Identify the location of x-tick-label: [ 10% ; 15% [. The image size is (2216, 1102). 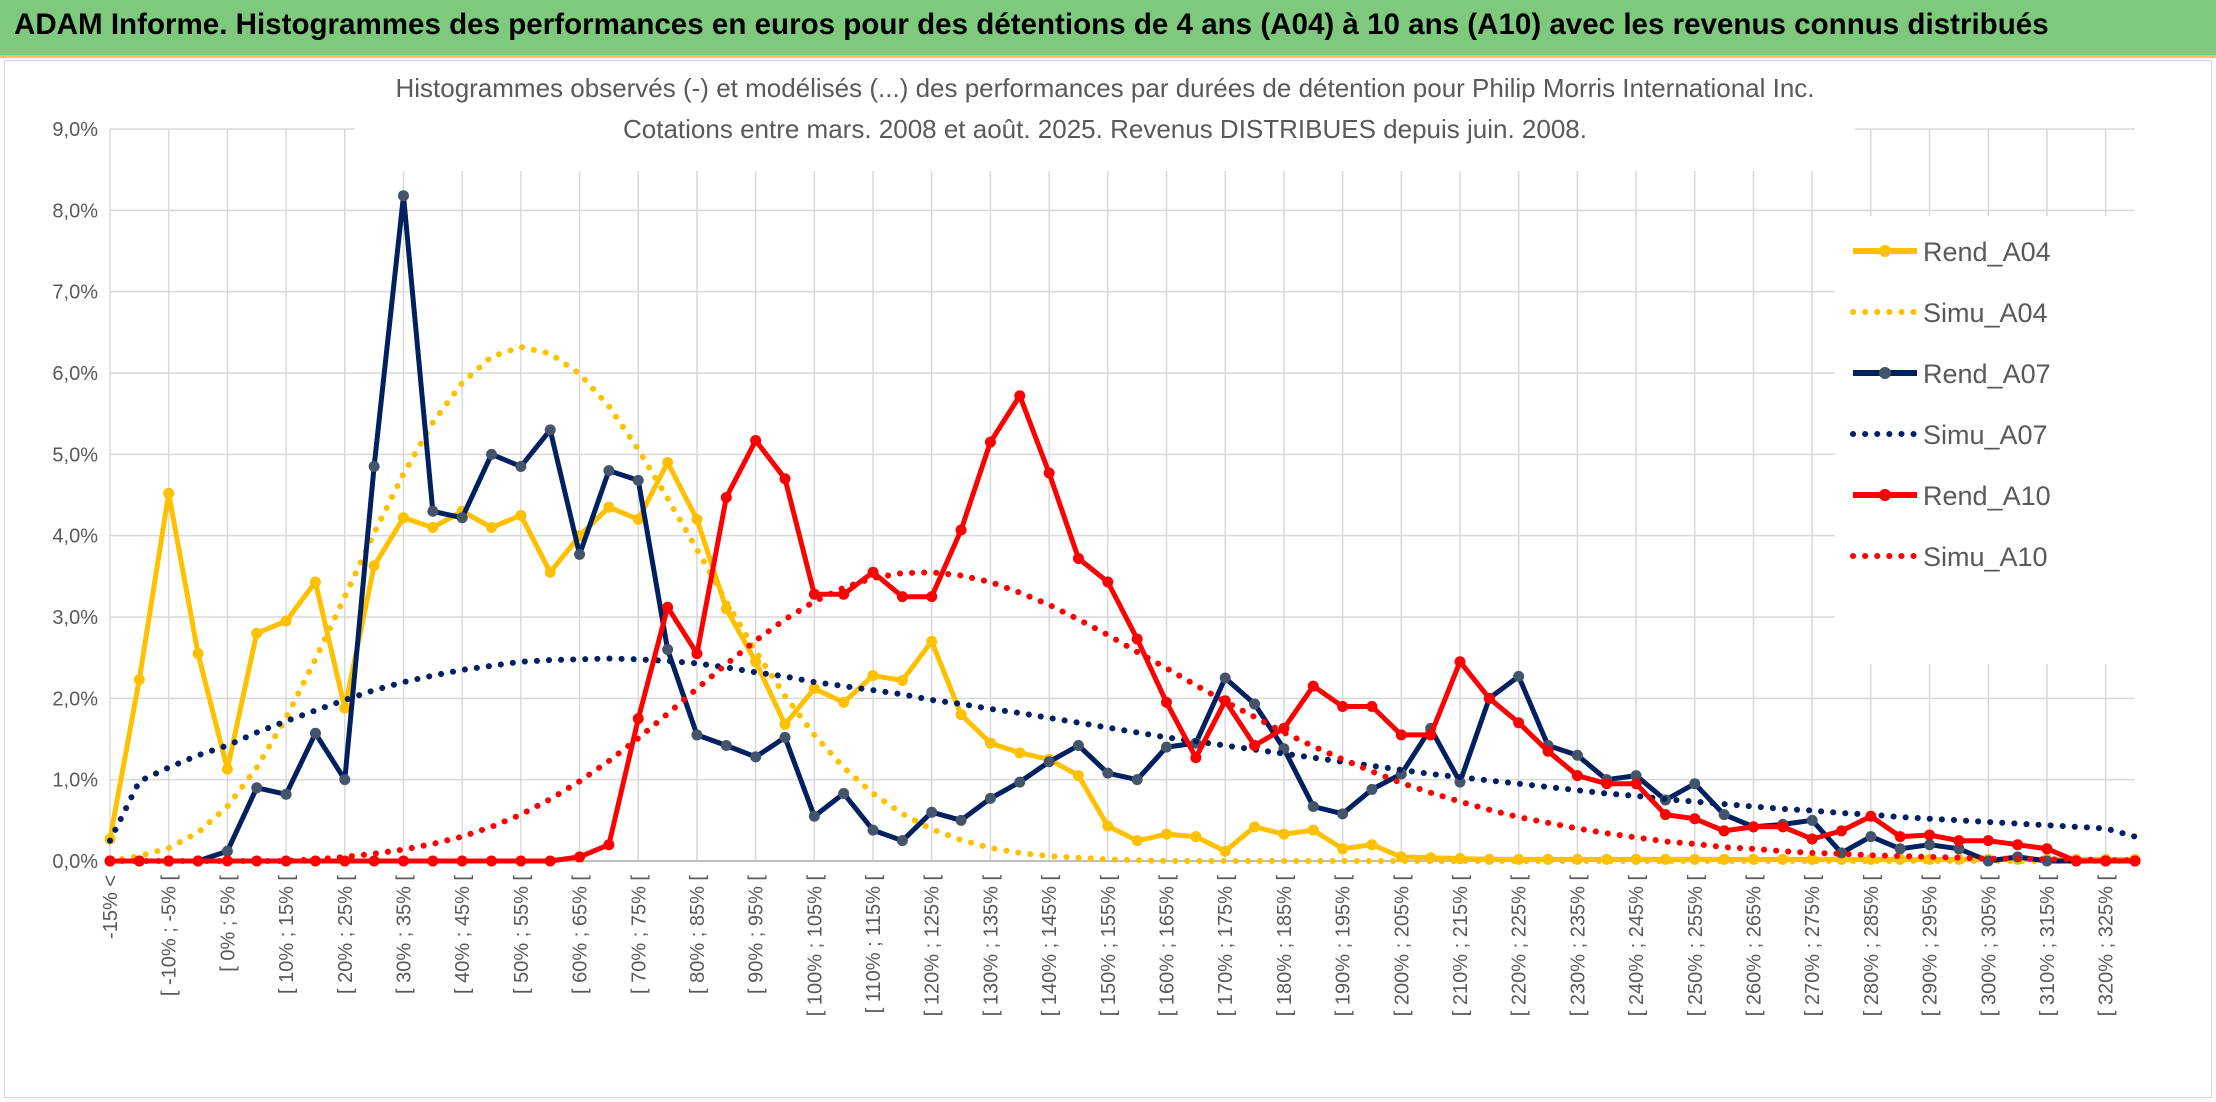
(287, 934).